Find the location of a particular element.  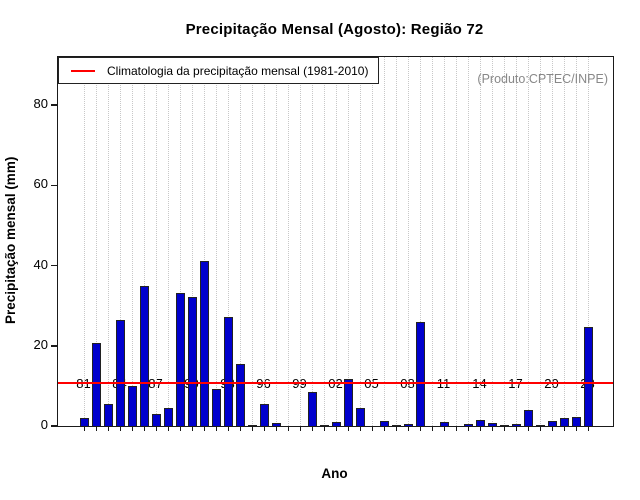

bar-1993 is located at coordinates (228, 371).